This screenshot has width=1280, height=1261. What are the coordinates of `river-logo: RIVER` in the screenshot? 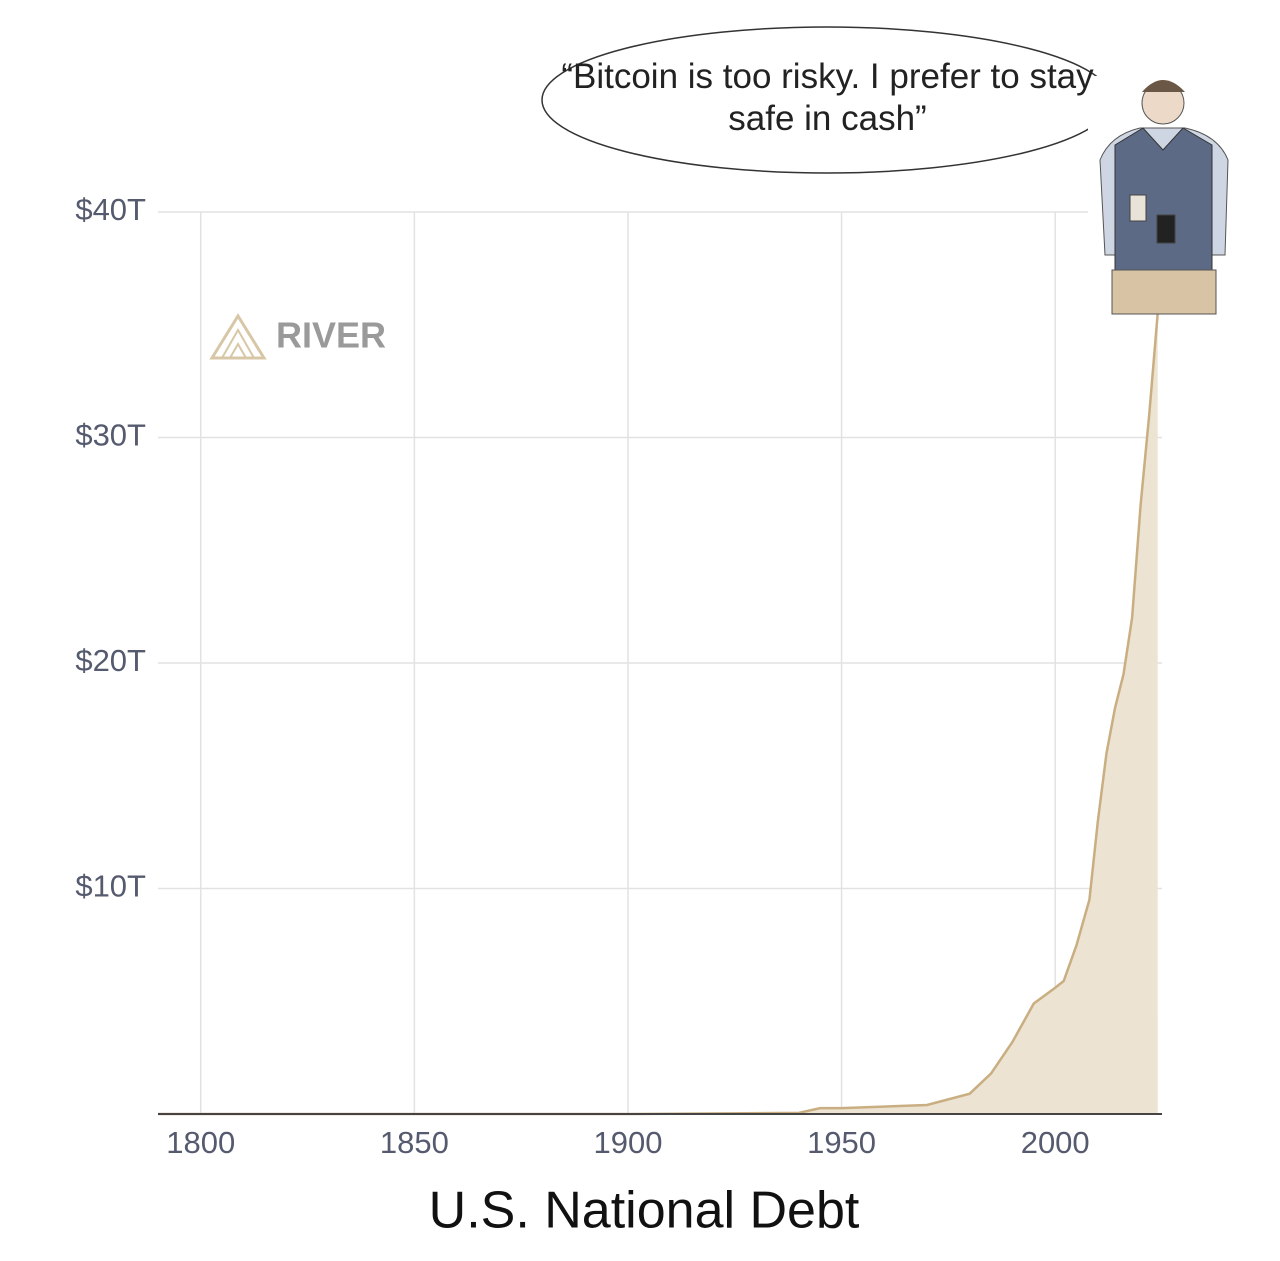 It's located at (297, 336).